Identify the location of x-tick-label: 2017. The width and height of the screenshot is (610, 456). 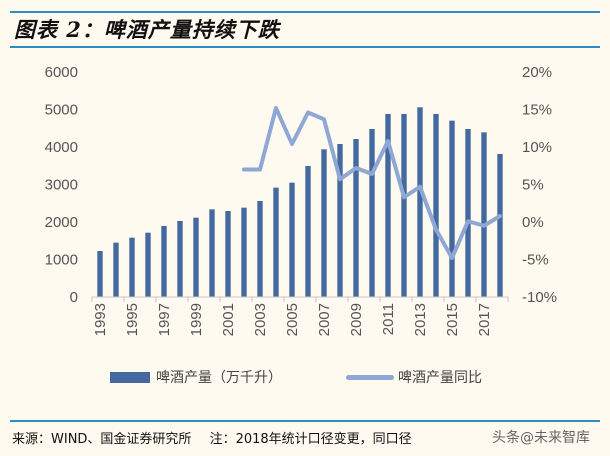
(484, 319).